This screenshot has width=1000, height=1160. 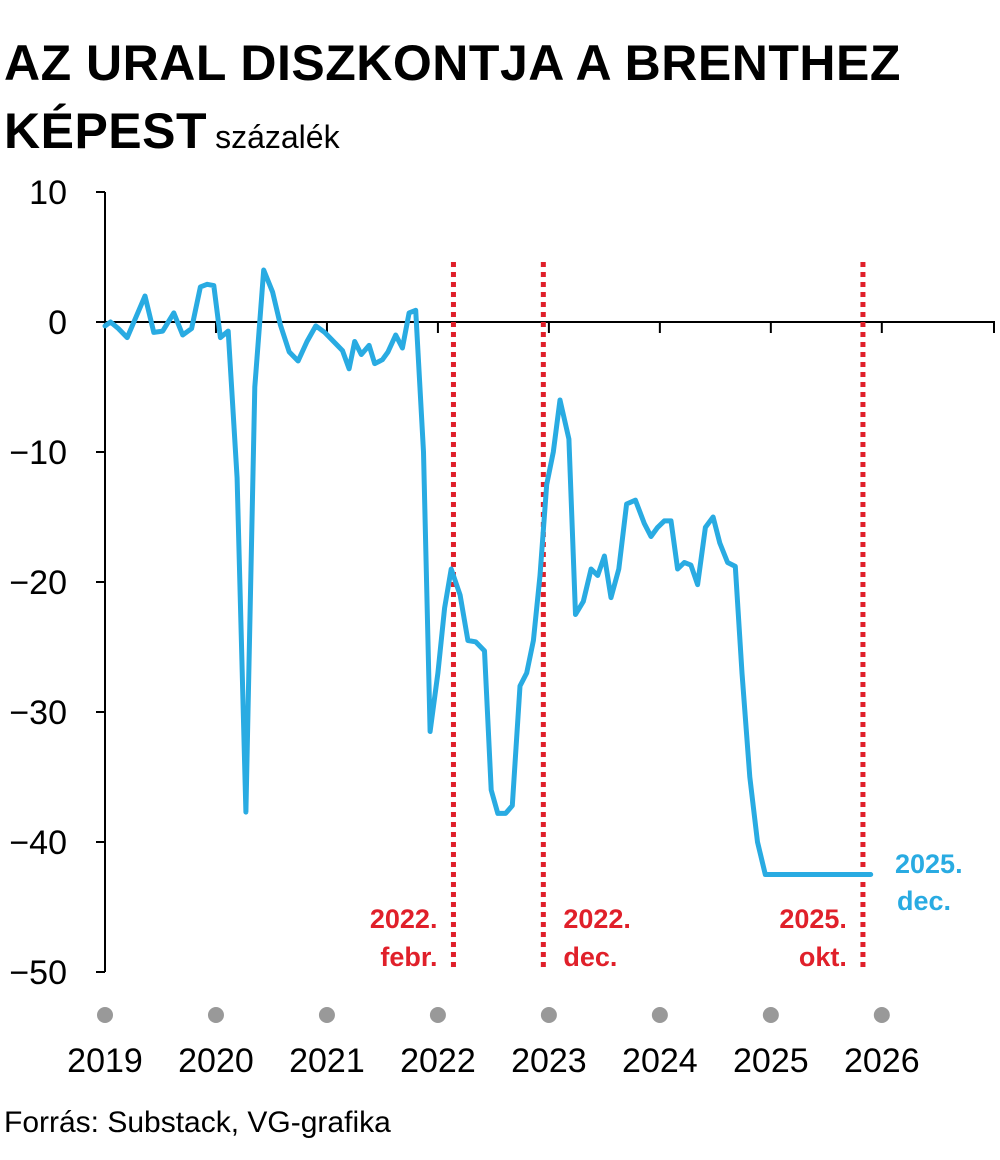 What do you see at coordinates (438, 1061) in the screenshot?
I see `x-tick-label: 2022` at bounding box center [438, 1061].